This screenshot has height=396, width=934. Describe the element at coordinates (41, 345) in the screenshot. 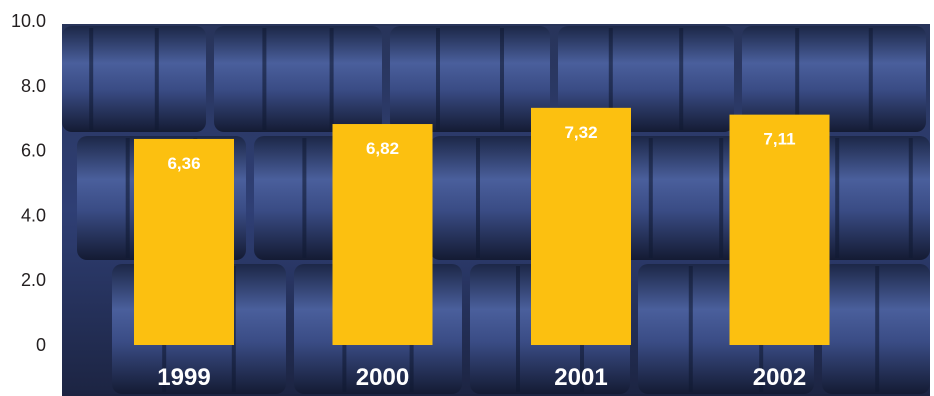

I see `y-tick-label: 0` at that location.